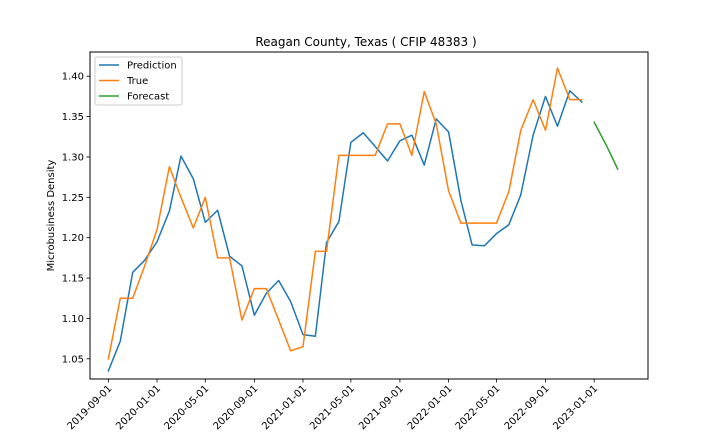  I want to click on legend-label-true: True, so click(137, 81).